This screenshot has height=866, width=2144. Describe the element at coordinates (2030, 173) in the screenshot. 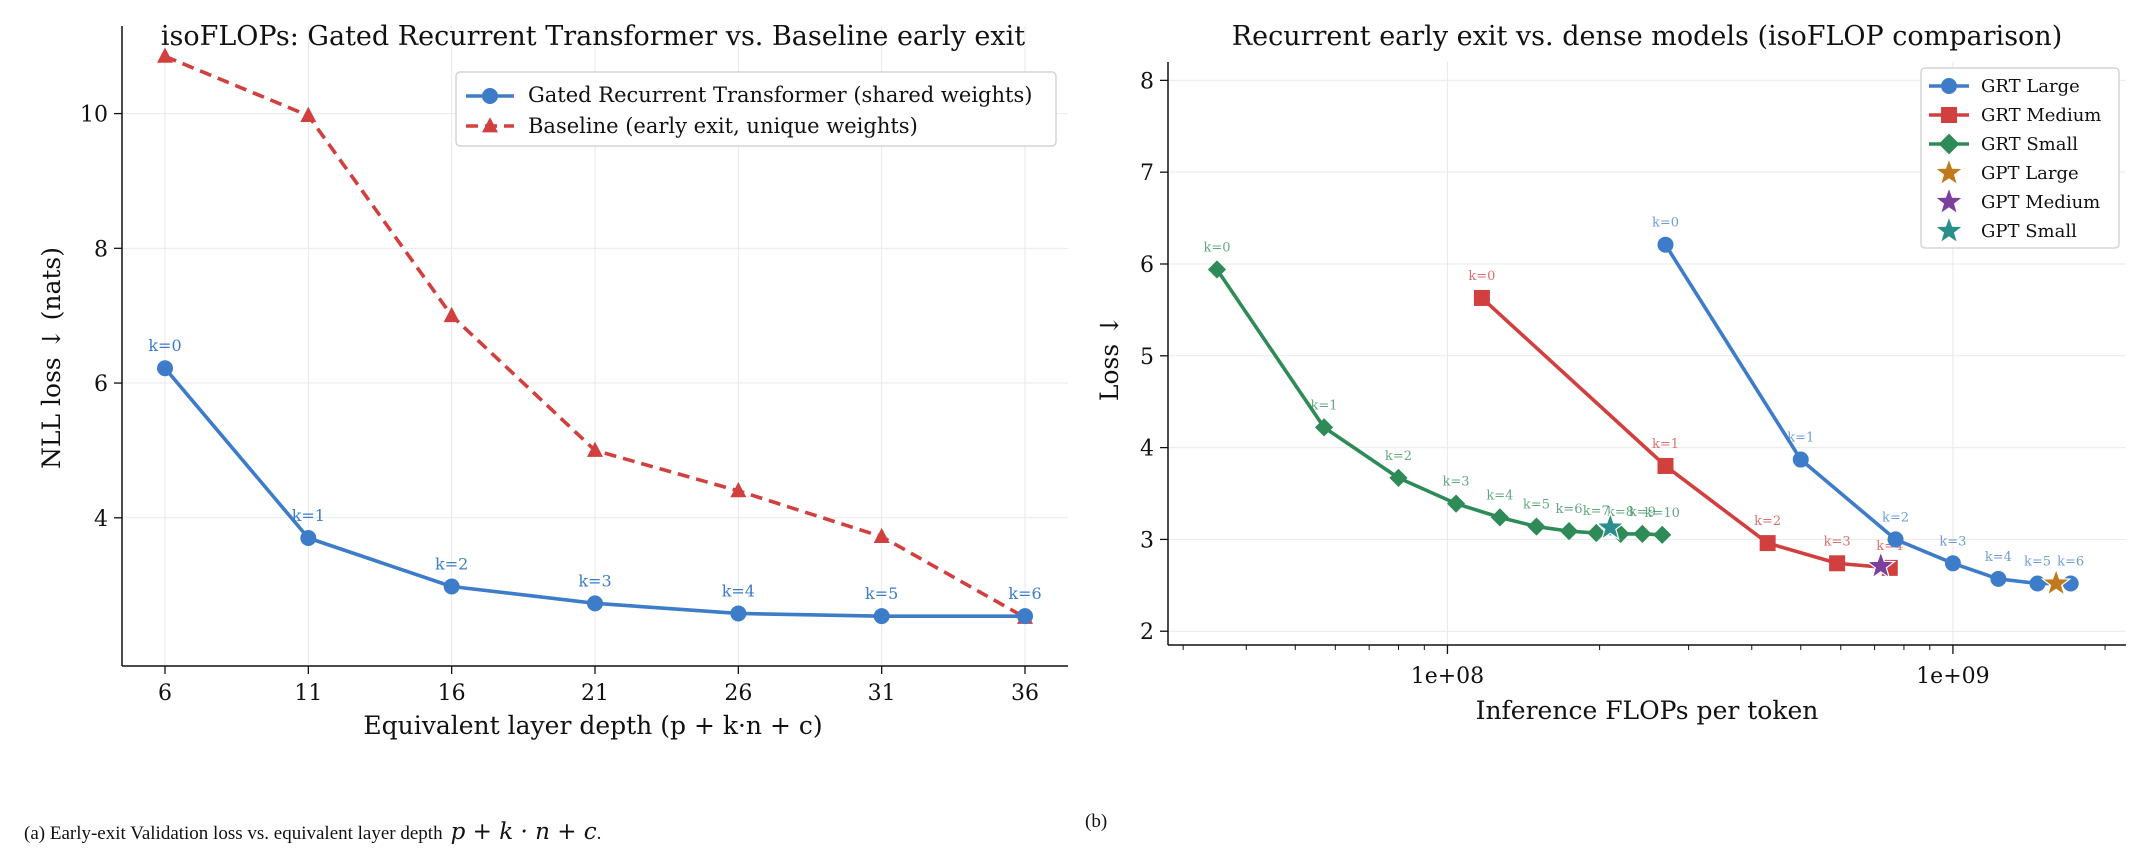

I see `legend-gpt-large-label: GPT Large` at that location.